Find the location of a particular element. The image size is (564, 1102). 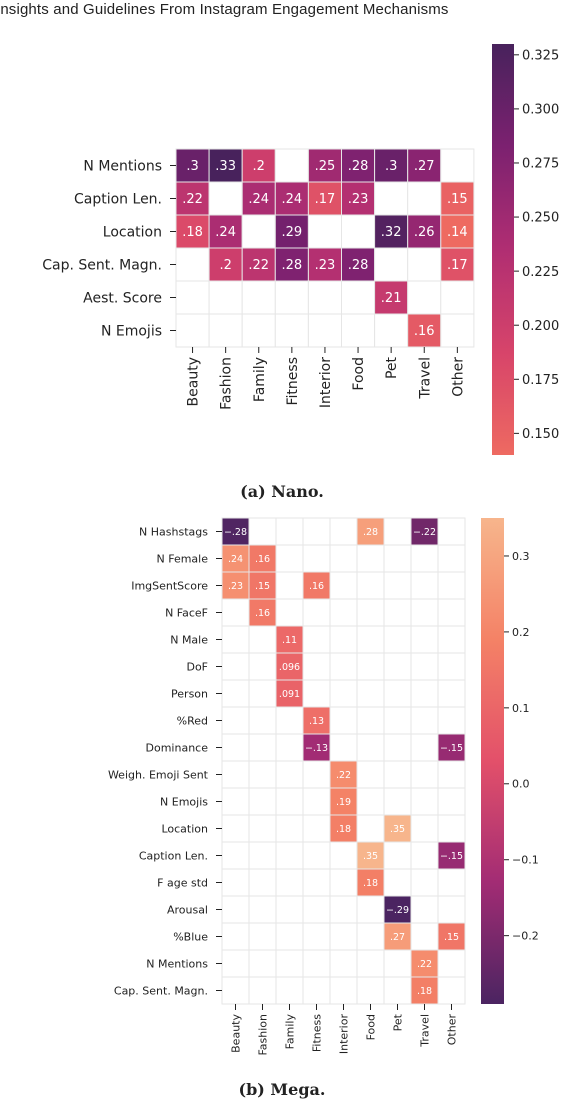

colorbar-tick-label: 0.175 is located at coordinates (540, 380).